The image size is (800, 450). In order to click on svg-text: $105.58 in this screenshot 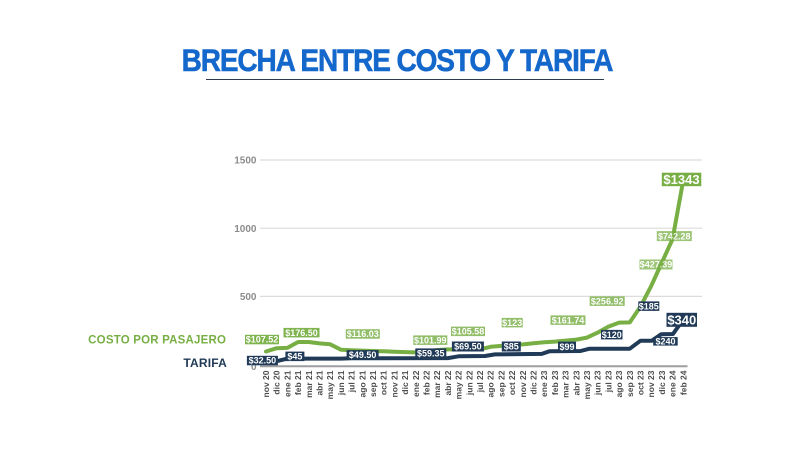, I will do `click(468, 332)`.